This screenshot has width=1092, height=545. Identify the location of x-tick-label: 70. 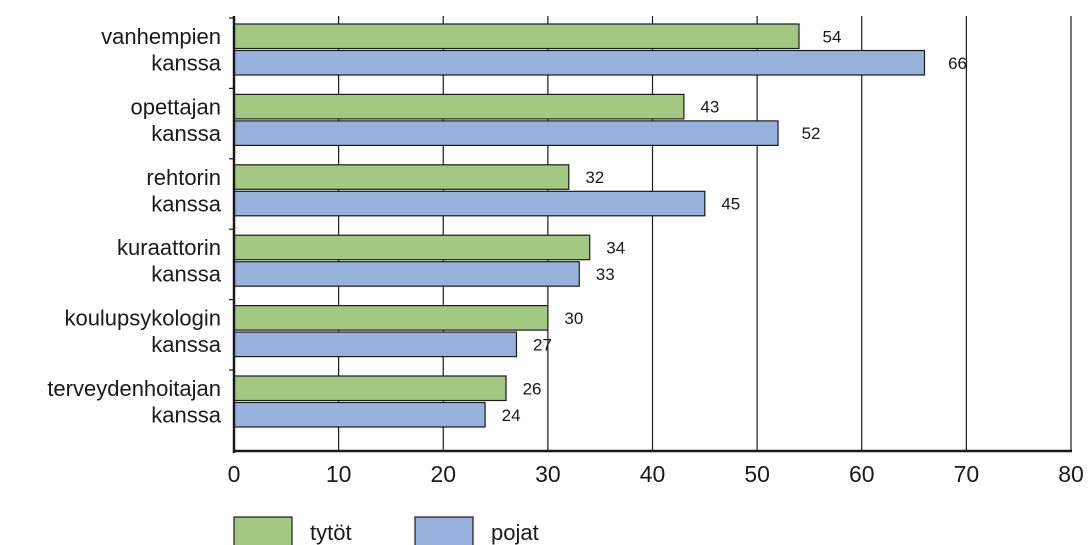
(967, 474).